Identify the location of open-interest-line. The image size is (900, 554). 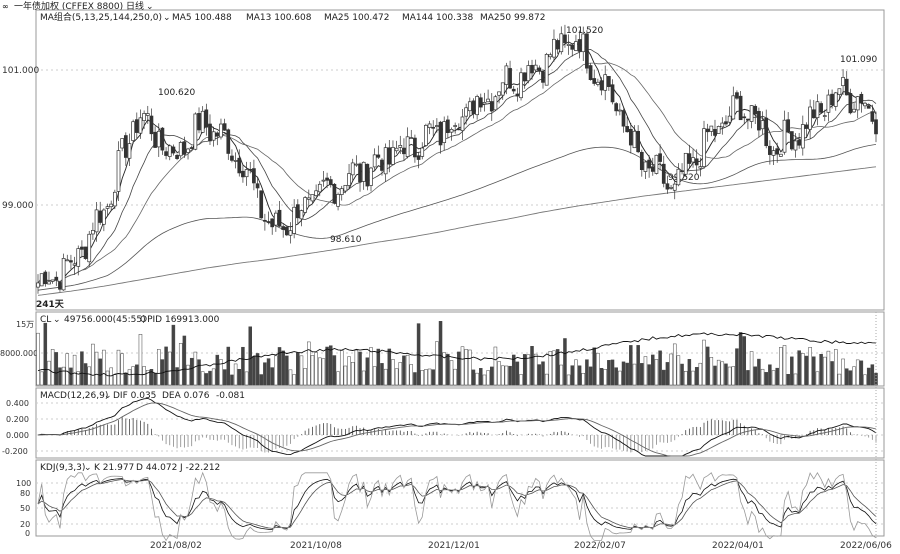
(457, 354).